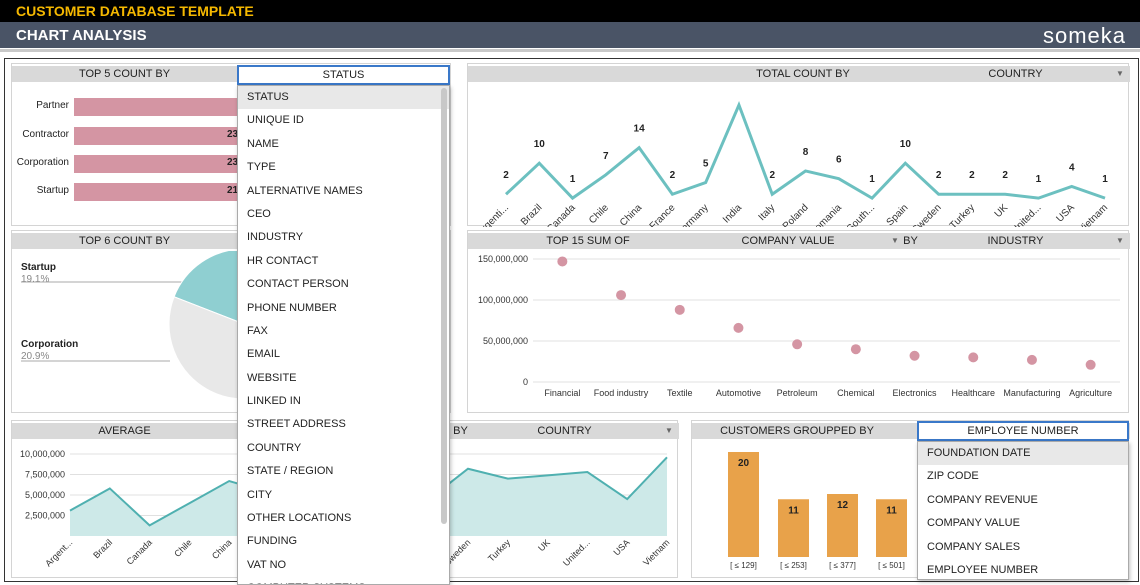 The width and height of the screenshot is (1140, 585). Describe the element at coordinates (259, 213) in the screenshot. I see `status-dropdown-option: CEO` at that location.